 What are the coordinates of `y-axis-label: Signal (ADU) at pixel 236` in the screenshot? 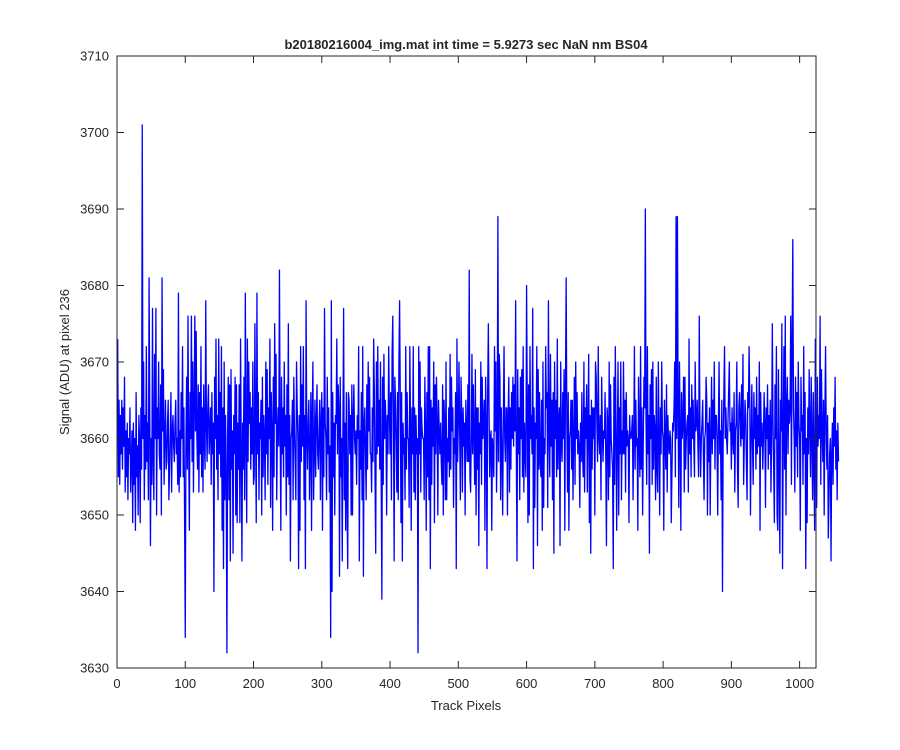 It's located at (64, 362).